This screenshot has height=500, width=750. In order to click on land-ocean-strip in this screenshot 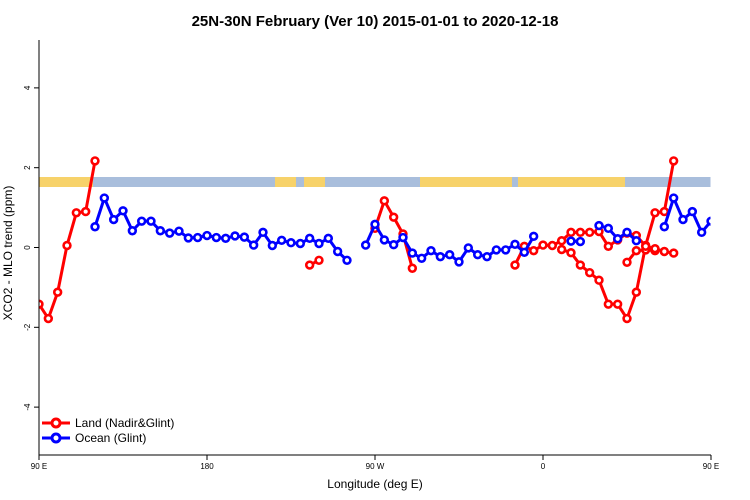, I will do `click(375, 182)`.